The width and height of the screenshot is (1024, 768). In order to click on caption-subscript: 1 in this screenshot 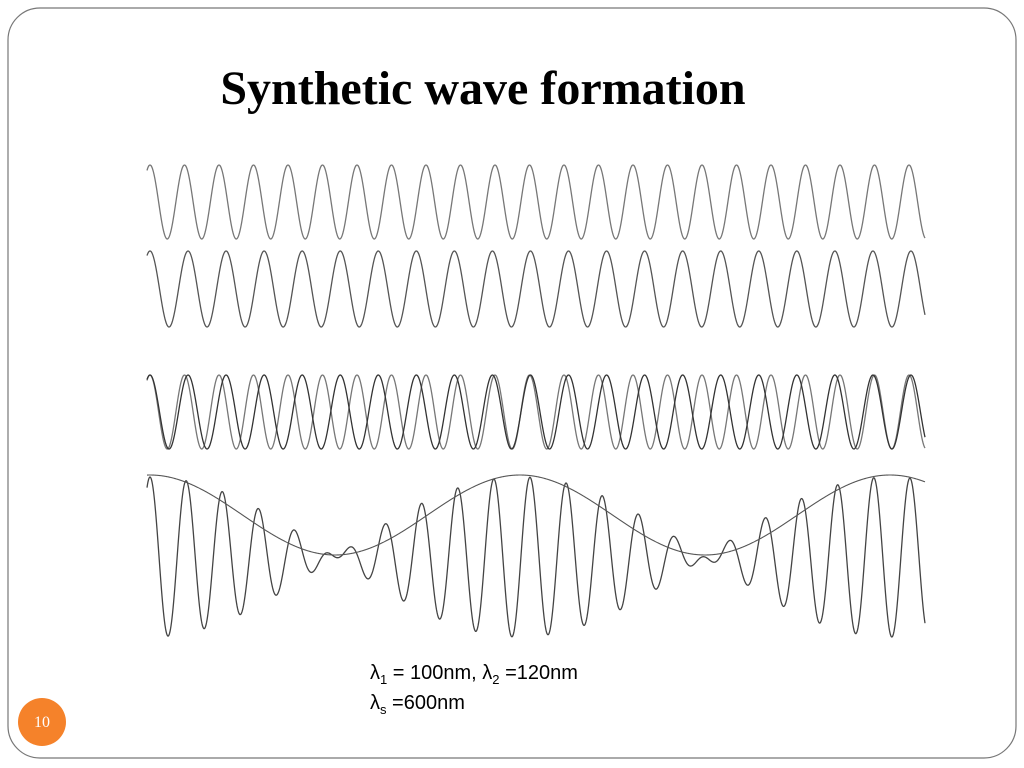, I will do `click(383, 679)`.